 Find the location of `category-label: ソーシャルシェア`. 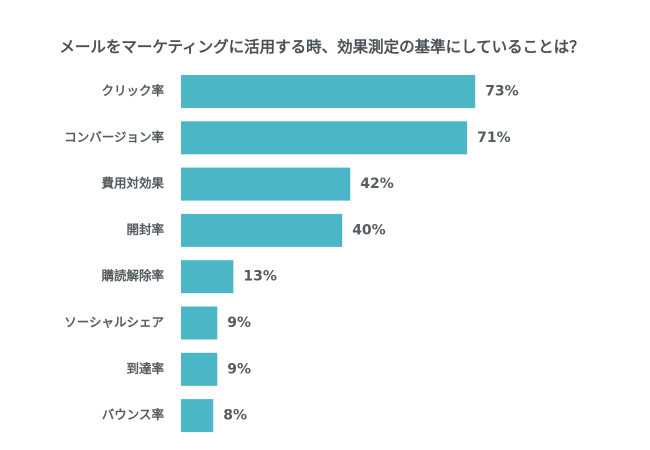

category-label: ソーシャルシェア is located at coordinates (114, 322).